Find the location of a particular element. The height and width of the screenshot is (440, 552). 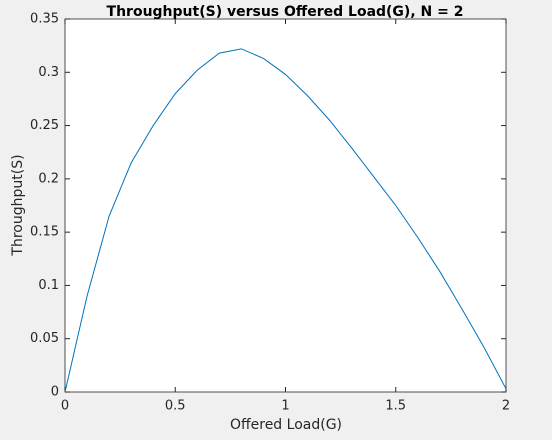

x-tick-label: 0 is located at coordinates (65, 406).